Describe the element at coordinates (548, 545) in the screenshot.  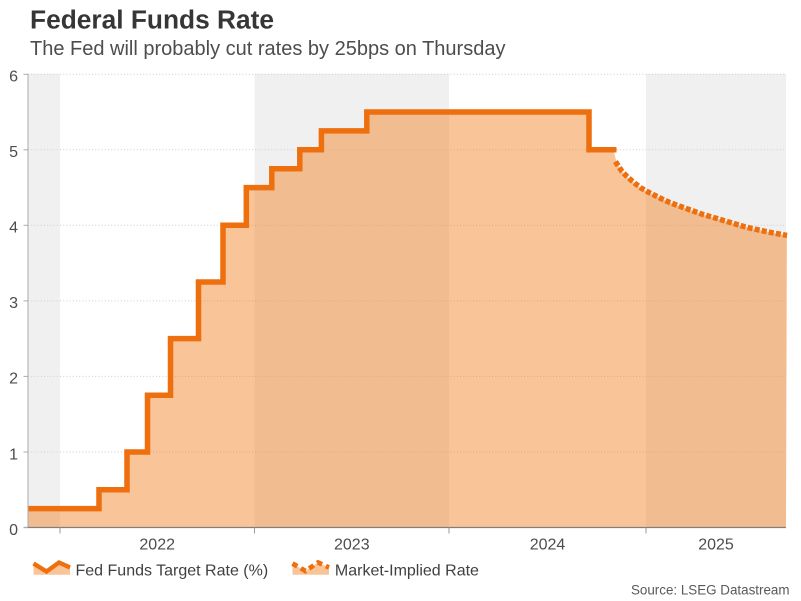
I see `svg-text: 2024` at that location.